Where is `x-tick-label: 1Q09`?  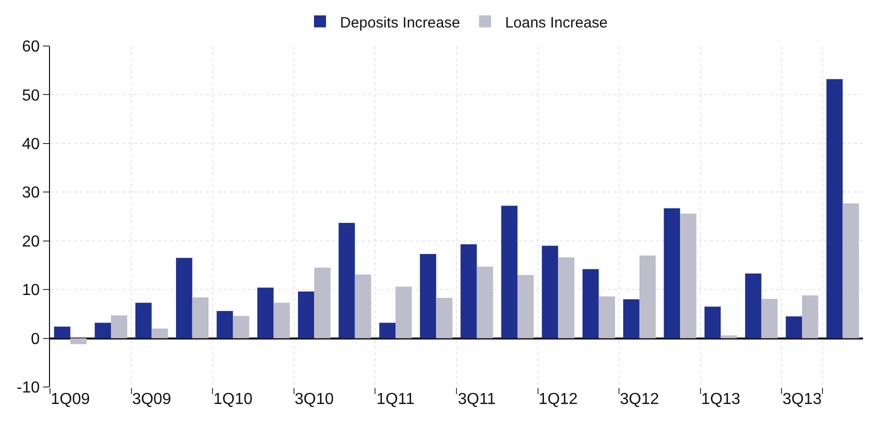 x-tick-label: 1Q09 is located at coordinates (70, 399).